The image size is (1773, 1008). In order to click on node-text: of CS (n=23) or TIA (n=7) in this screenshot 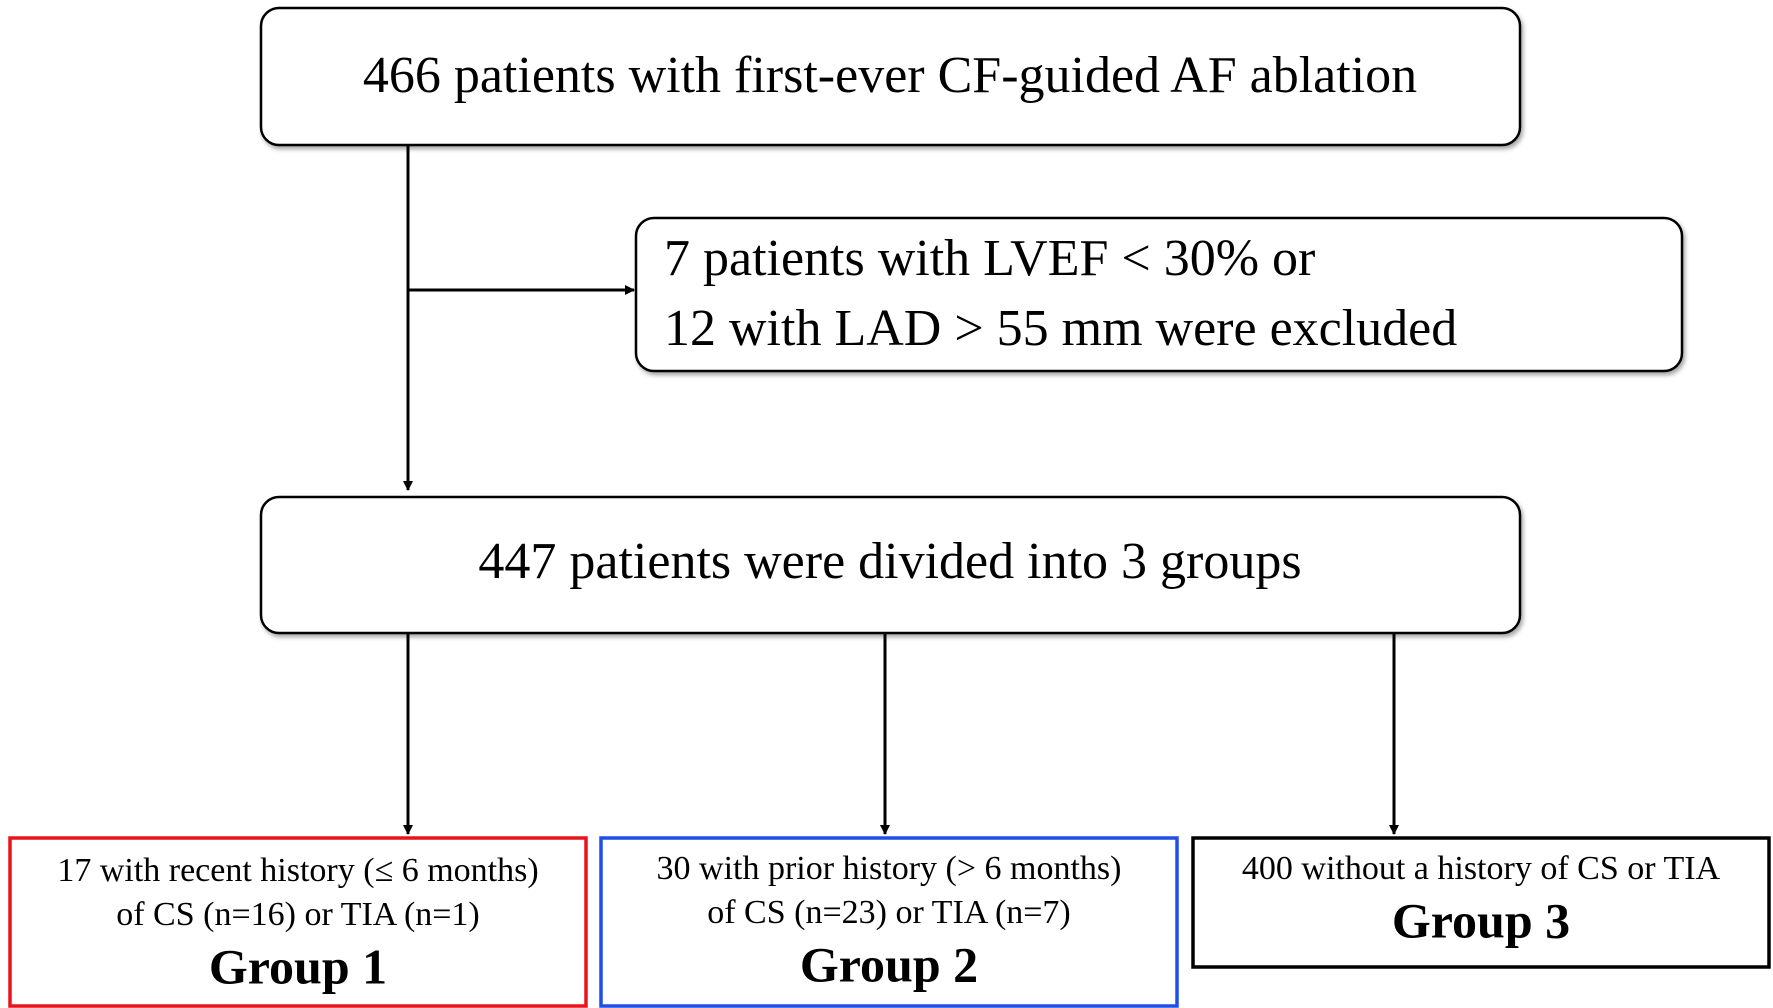, I will do `click(889, 912)`.